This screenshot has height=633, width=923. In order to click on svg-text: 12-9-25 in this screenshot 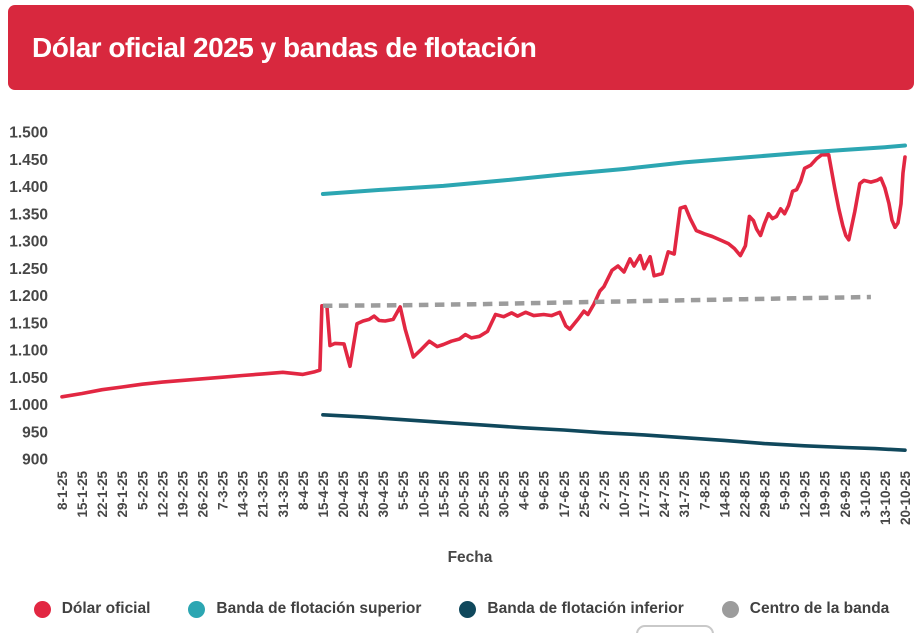, I will do `click(805, 494)`.